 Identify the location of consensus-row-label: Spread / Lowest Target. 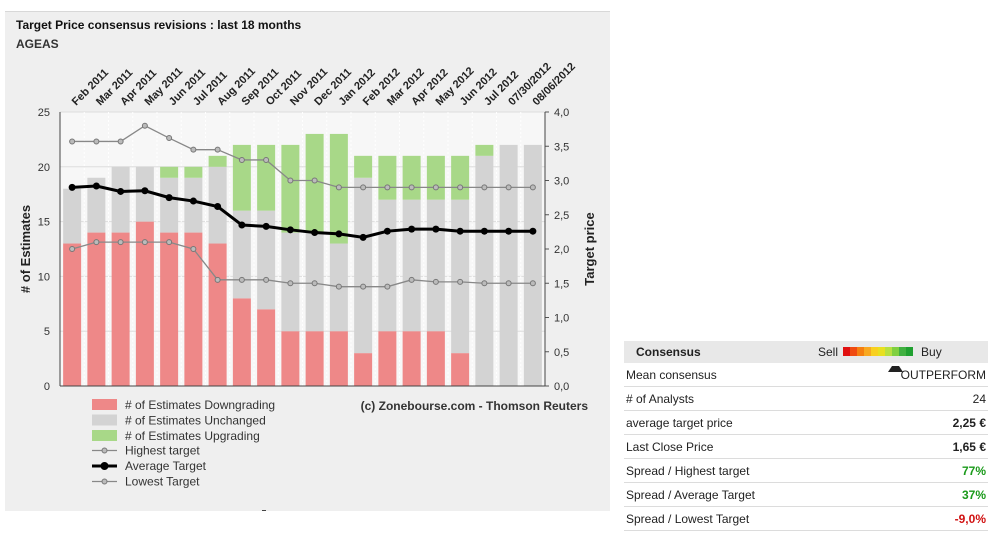
(688, 518).